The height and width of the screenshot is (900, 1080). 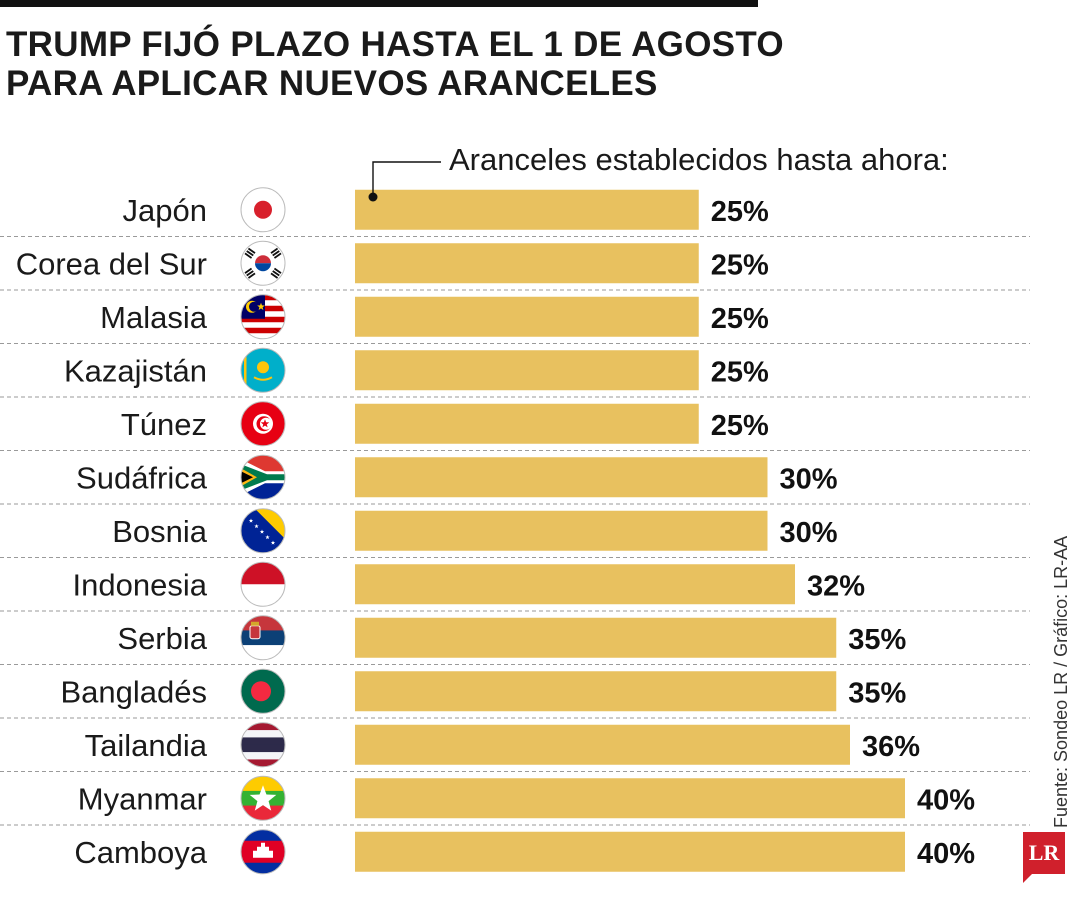 I want to click on tunisia-flag-icon, so click(x=263, y=424).